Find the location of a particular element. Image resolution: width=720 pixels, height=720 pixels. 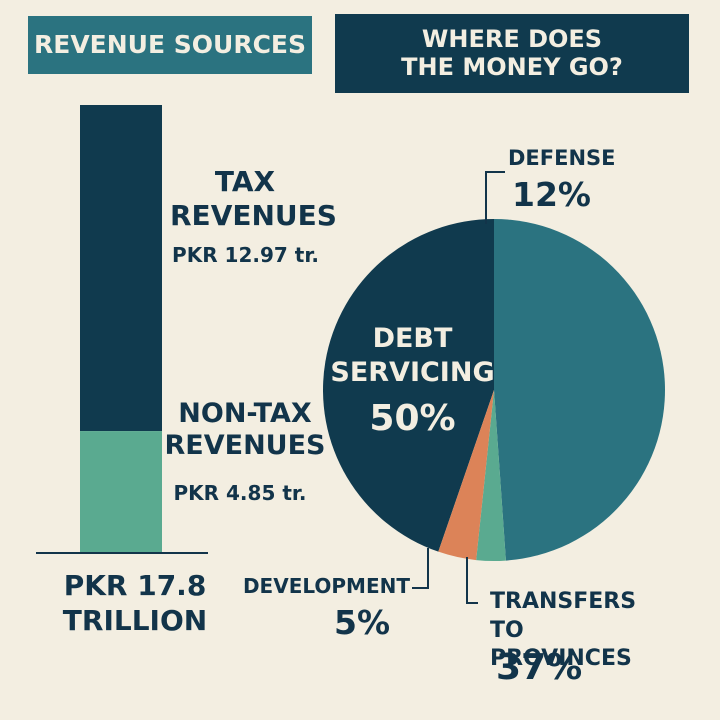

revenue-sources-header: REVENUE SOURCES is located at coordinates (170, 45).